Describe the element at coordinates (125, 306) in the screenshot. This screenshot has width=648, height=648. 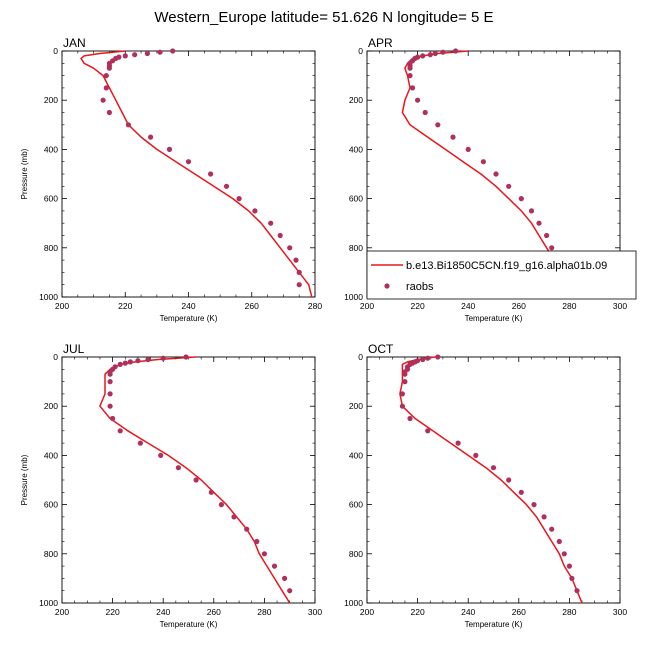
I see `jan-x-tick-label: 220` at that location.